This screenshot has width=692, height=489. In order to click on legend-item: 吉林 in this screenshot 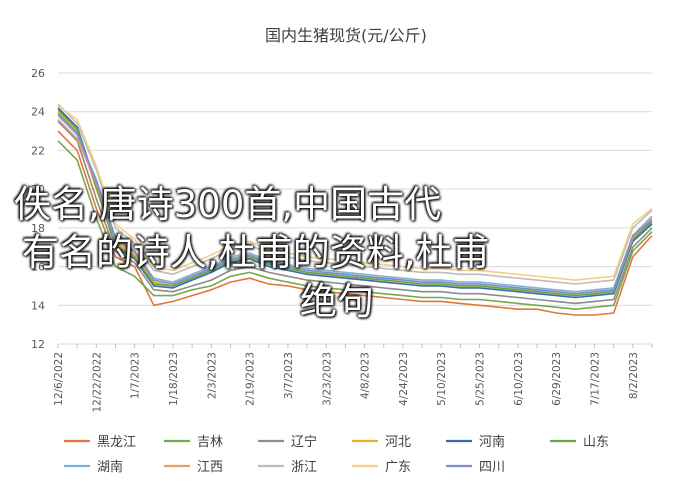, I will do `click(193, 442)`.